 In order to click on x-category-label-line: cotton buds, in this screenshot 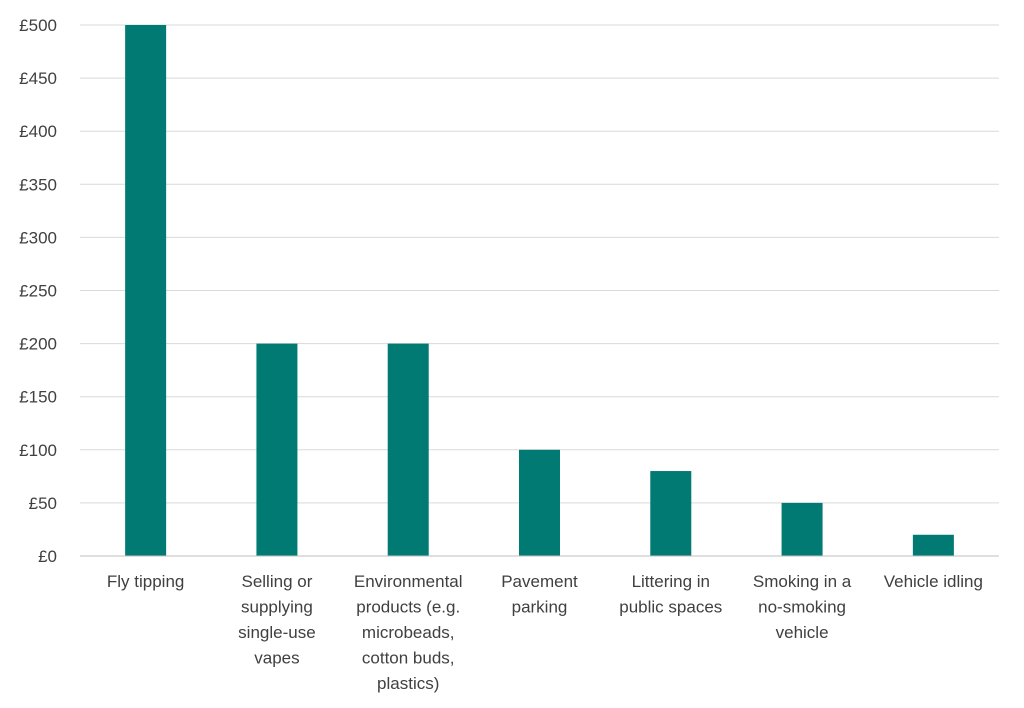, I will do `click(408, 658)`.